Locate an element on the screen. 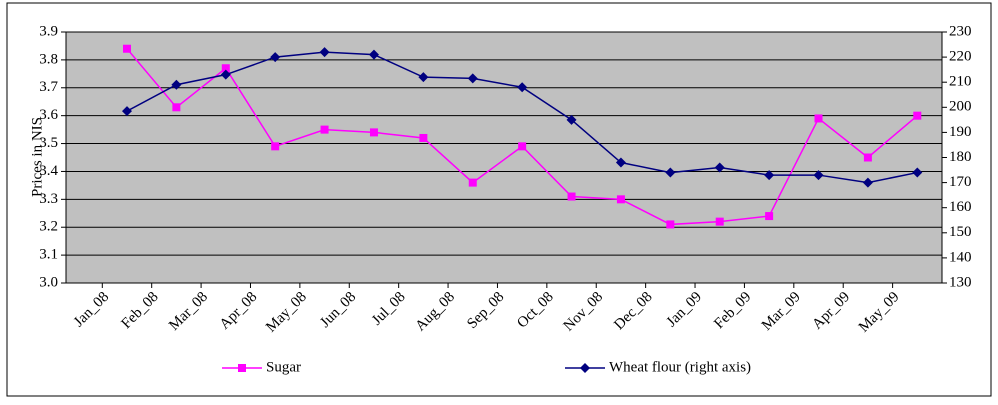 This screenshot has width=998, height=405. y2-tick-label: 200 is located at coordinates (960, 107).